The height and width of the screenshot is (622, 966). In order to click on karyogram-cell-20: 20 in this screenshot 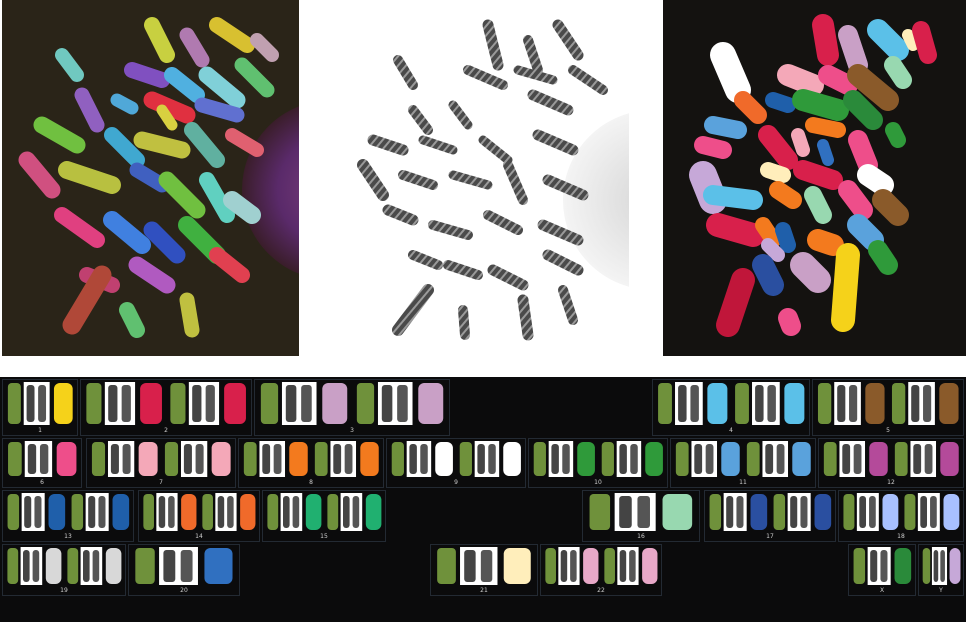, I will do `click(184, 570)`.